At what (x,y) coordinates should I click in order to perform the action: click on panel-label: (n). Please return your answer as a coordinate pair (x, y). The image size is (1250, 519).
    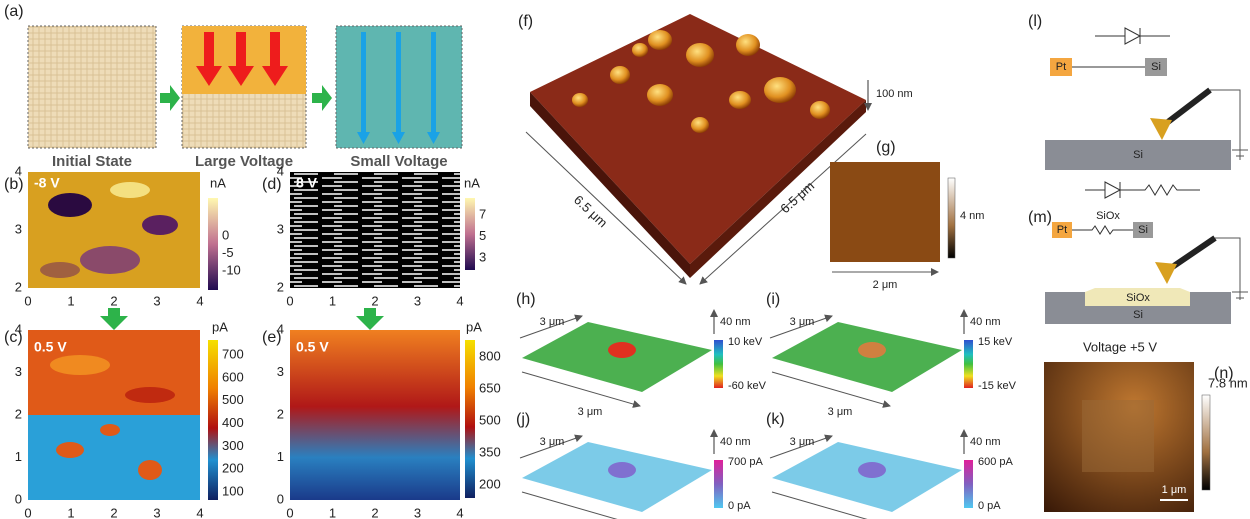
    Looking at the image, I should click on (1224, 373).